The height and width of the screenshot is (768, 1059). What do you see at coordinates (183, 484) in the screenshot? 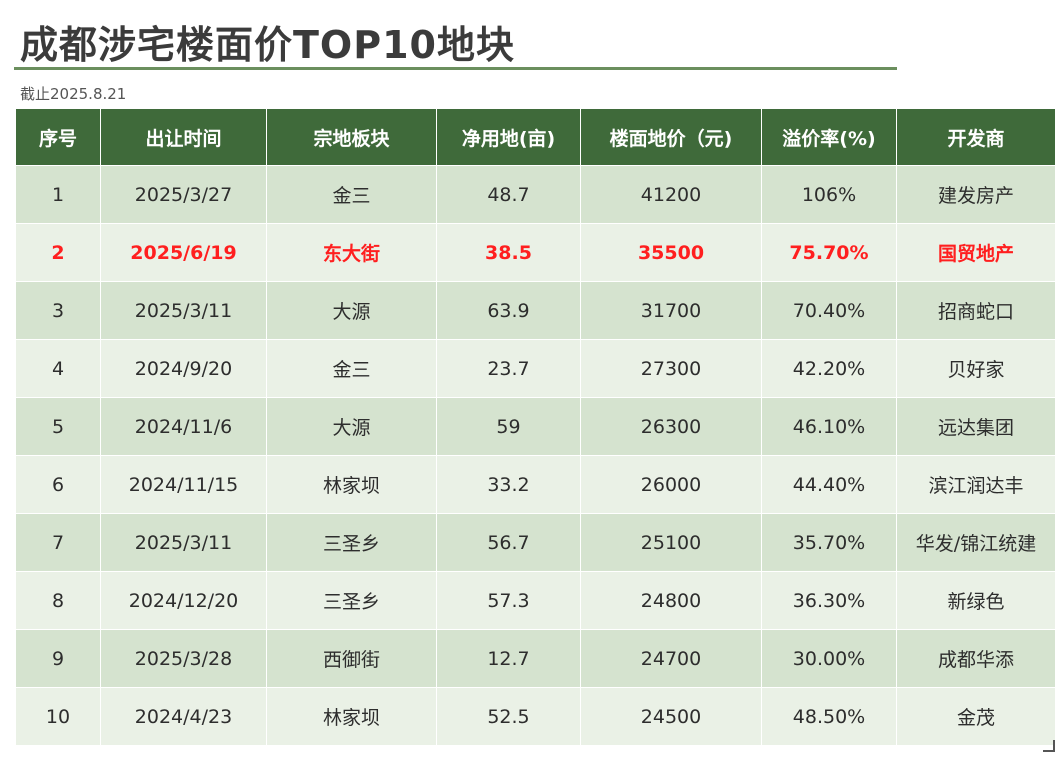
I see `cell-transfer-date: 2024/11/15` at bounding box center [183, 484].